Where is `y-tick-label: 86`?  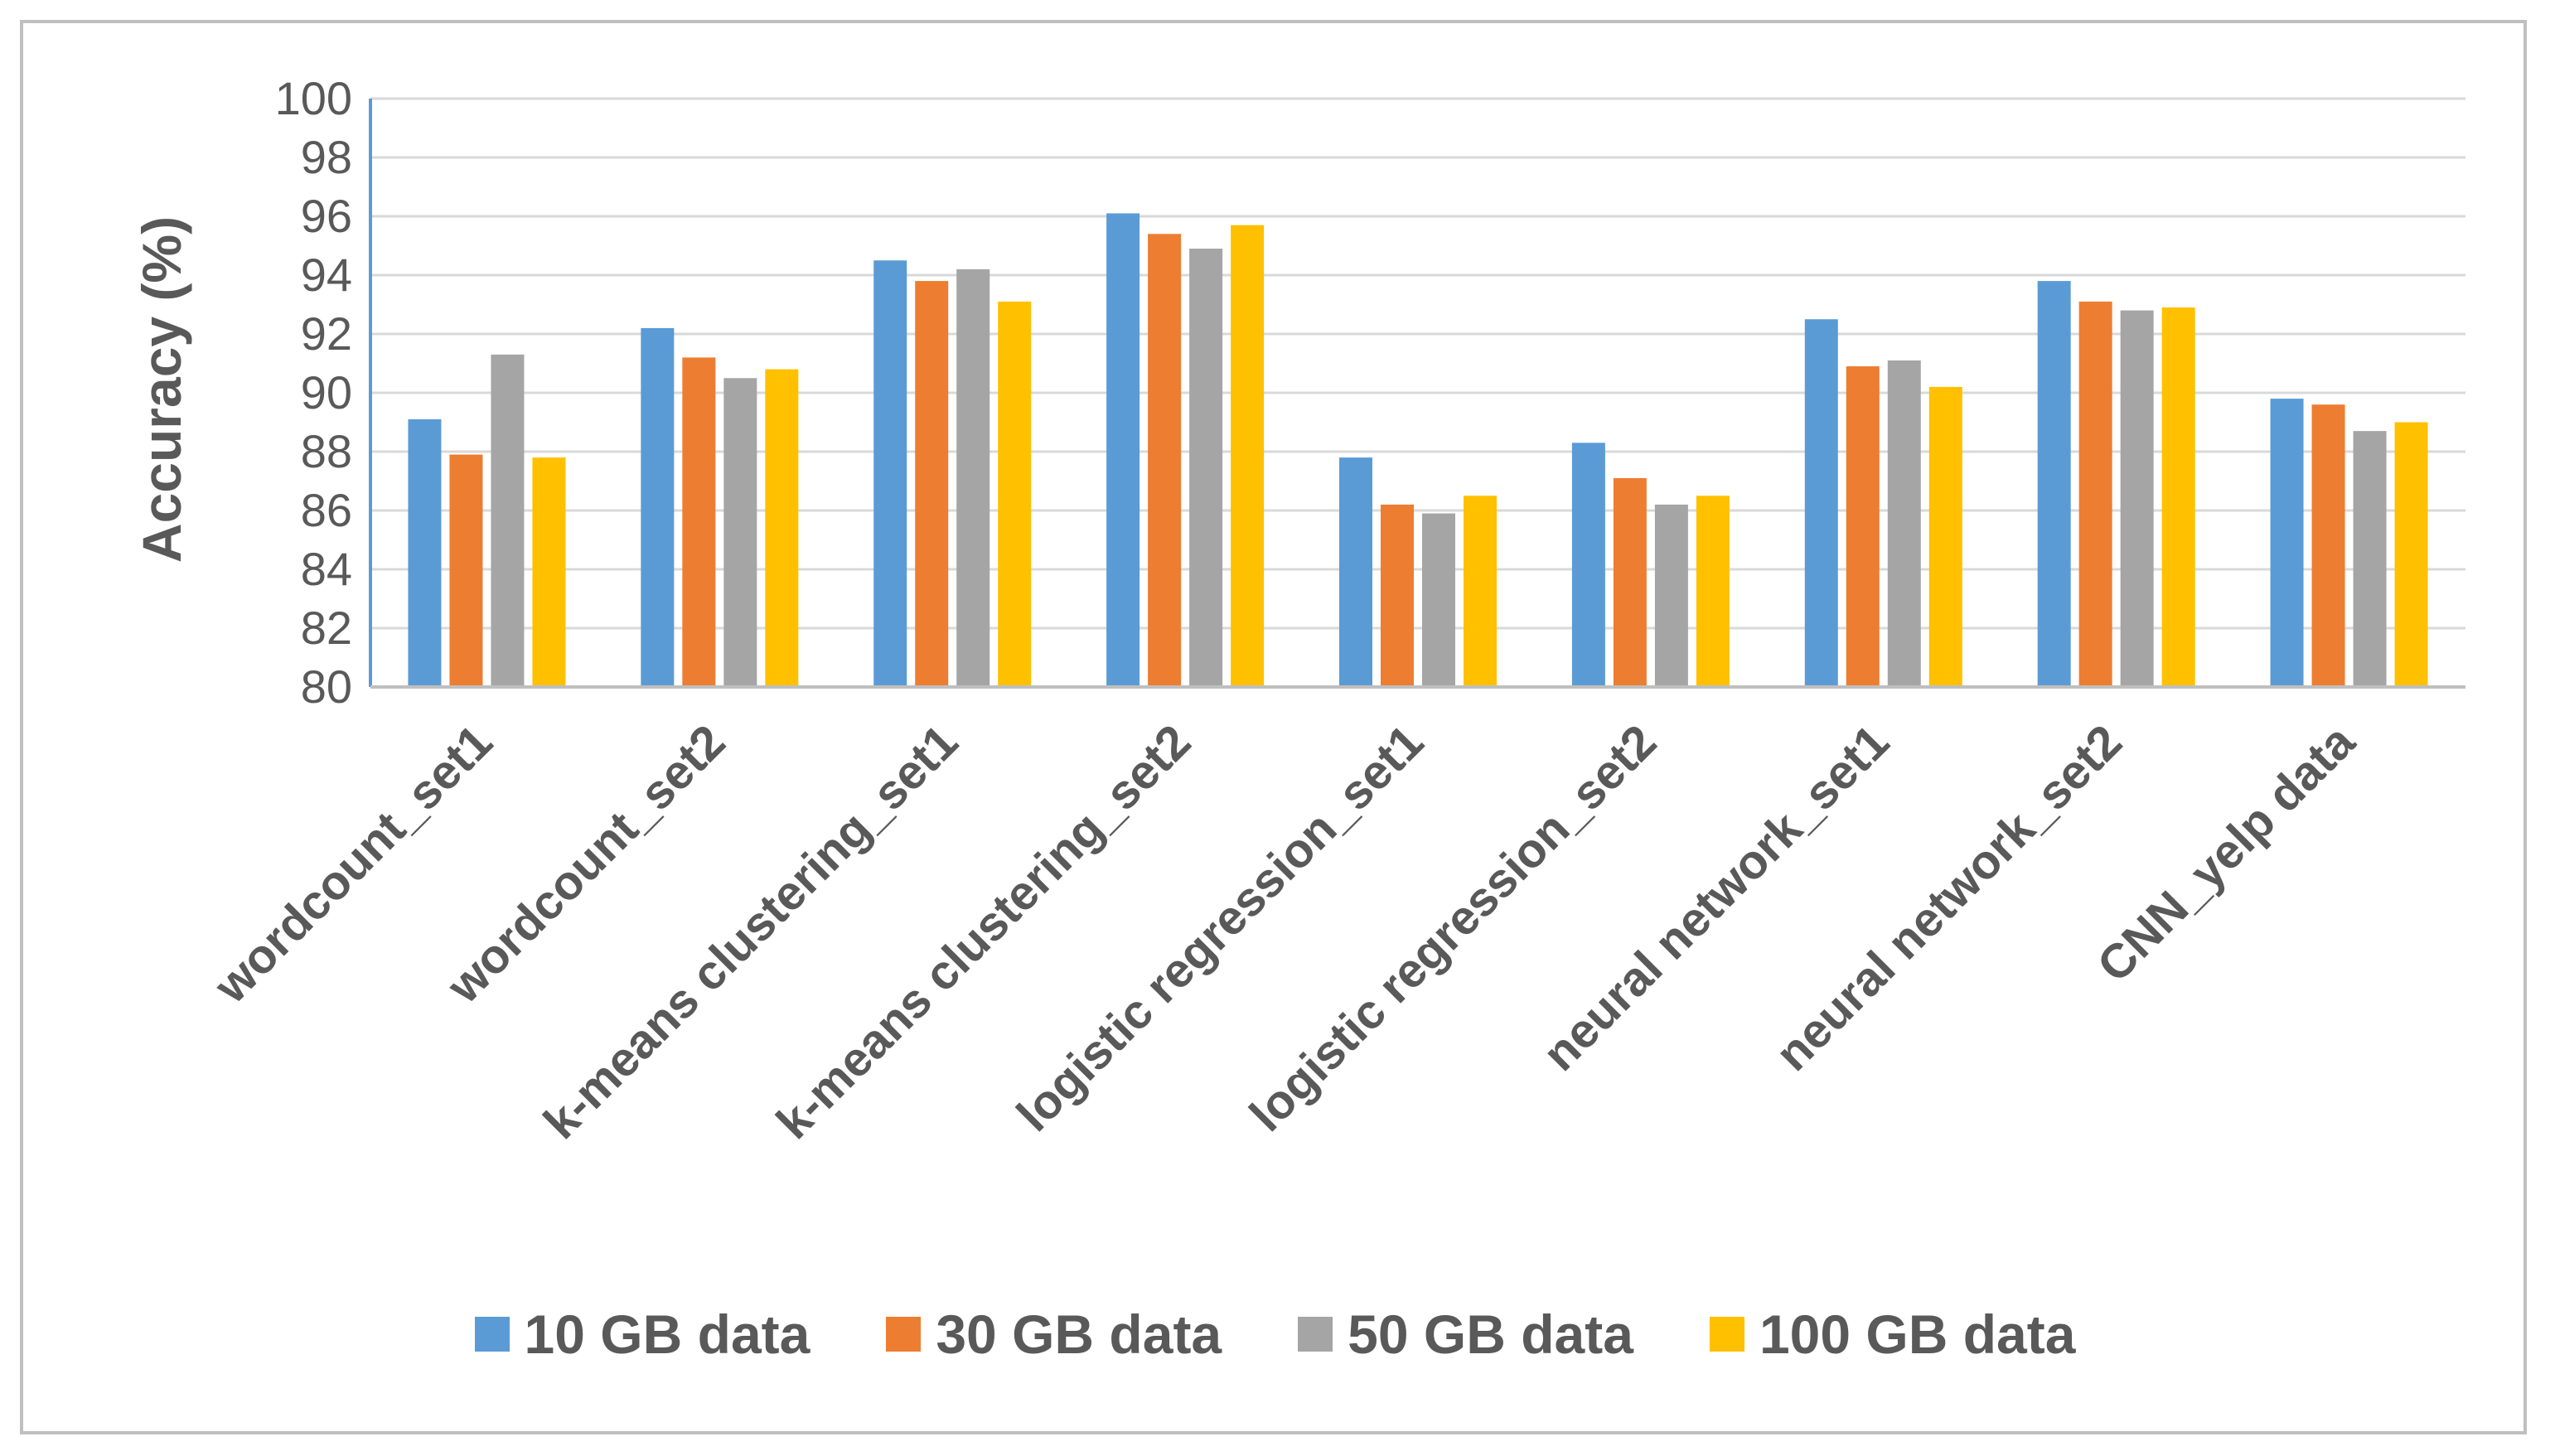 y-tick-label: 86 is located at coordinates (326, 510).